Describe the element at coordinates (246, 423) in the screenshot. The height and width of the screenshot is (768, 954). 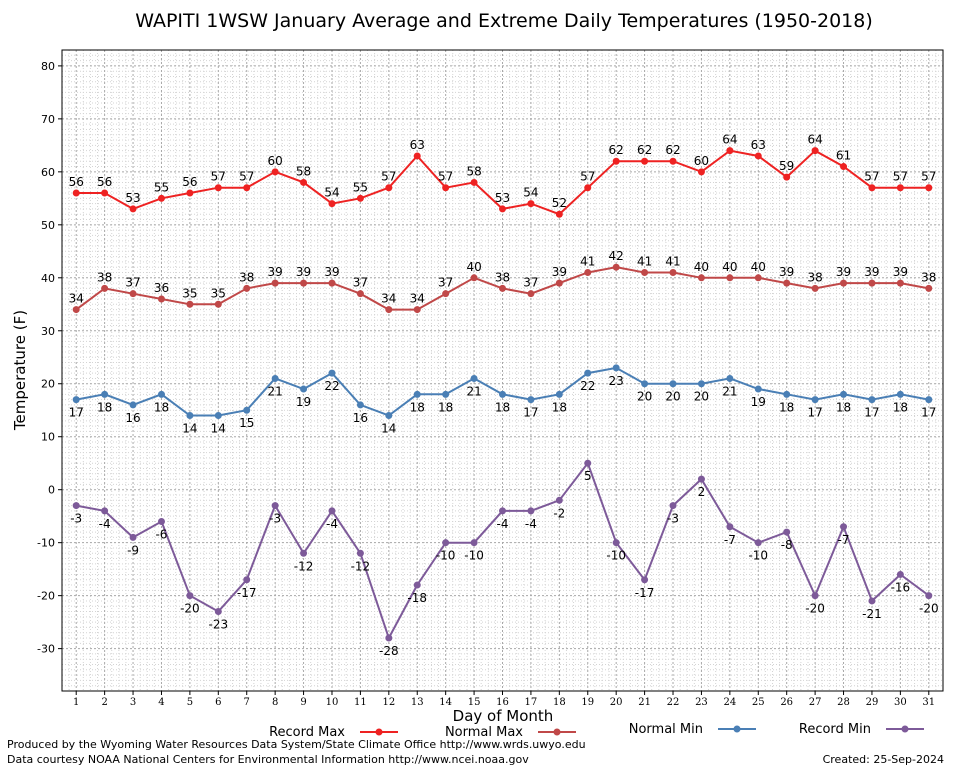
I see `data-label-normal-min: 15` at that location.